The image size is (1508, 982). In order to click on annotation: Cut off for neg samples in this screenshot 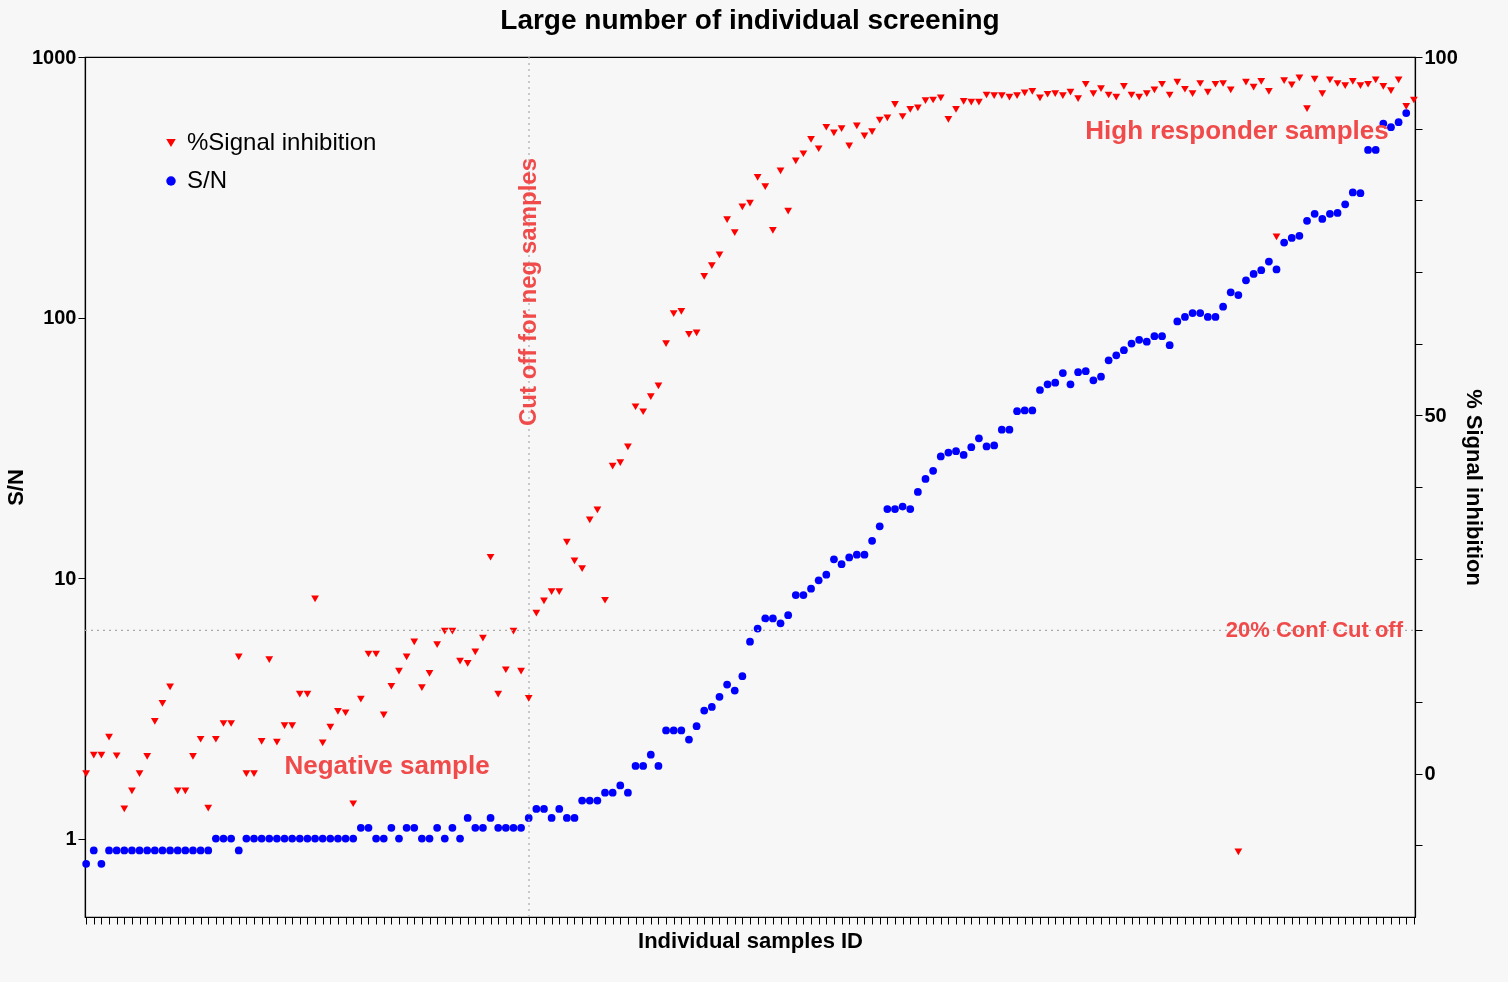, I will do `click(527, 292)`.